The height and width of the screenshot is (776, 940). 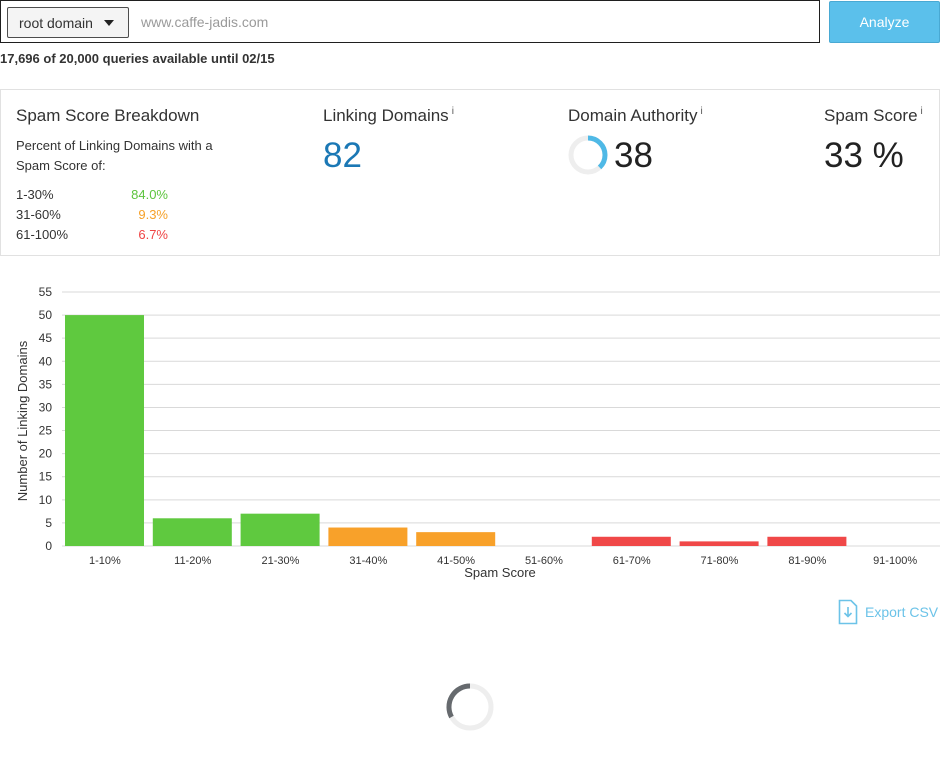 I want to click on x-tick-label: 91-100%, so click(x=895, y=561).